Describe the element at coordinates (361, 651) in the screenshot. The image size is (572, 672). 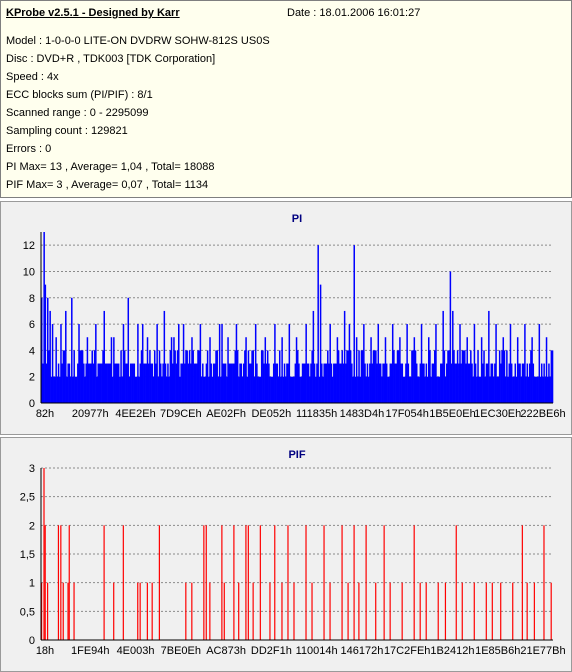
I see `x-tick-label: 146172h` at that location.